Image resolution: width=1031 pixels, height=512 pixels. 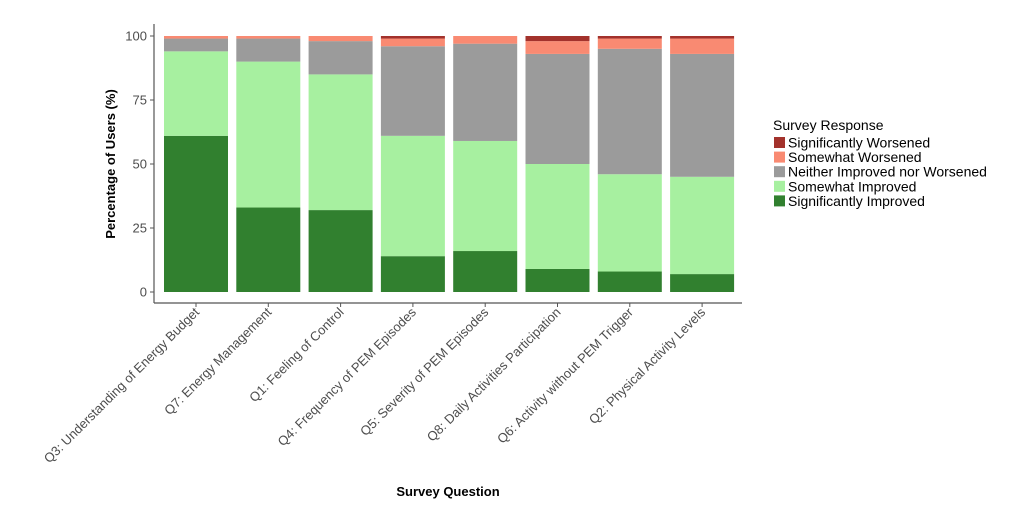 I want to click on legend-swatch-somewhat-worsened, so click(x=779, y=157).